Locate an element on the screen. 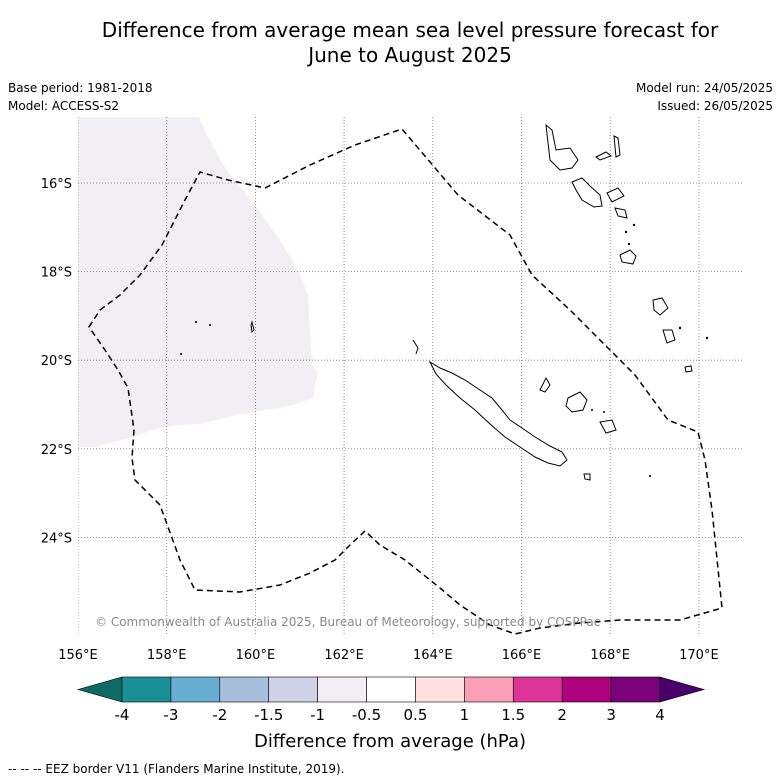 This screenshot has height=781, width=781. colorbar-high-extension is located at coordinates (682, 689).